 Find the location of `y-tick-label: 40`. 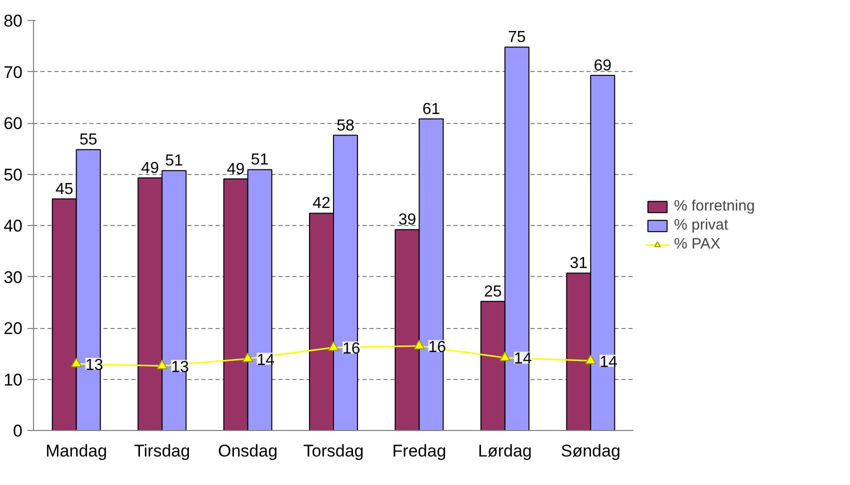

y-tick-label: 40 is located at coordinates (13, 226).